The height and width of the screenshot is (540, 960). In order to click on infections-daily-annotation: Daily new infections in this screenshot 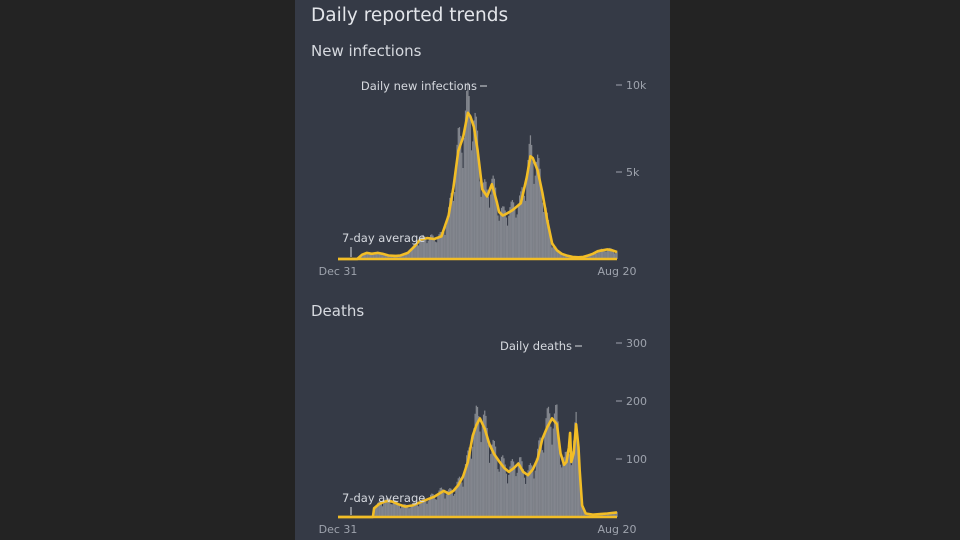, I will do `click(419, 86)`.